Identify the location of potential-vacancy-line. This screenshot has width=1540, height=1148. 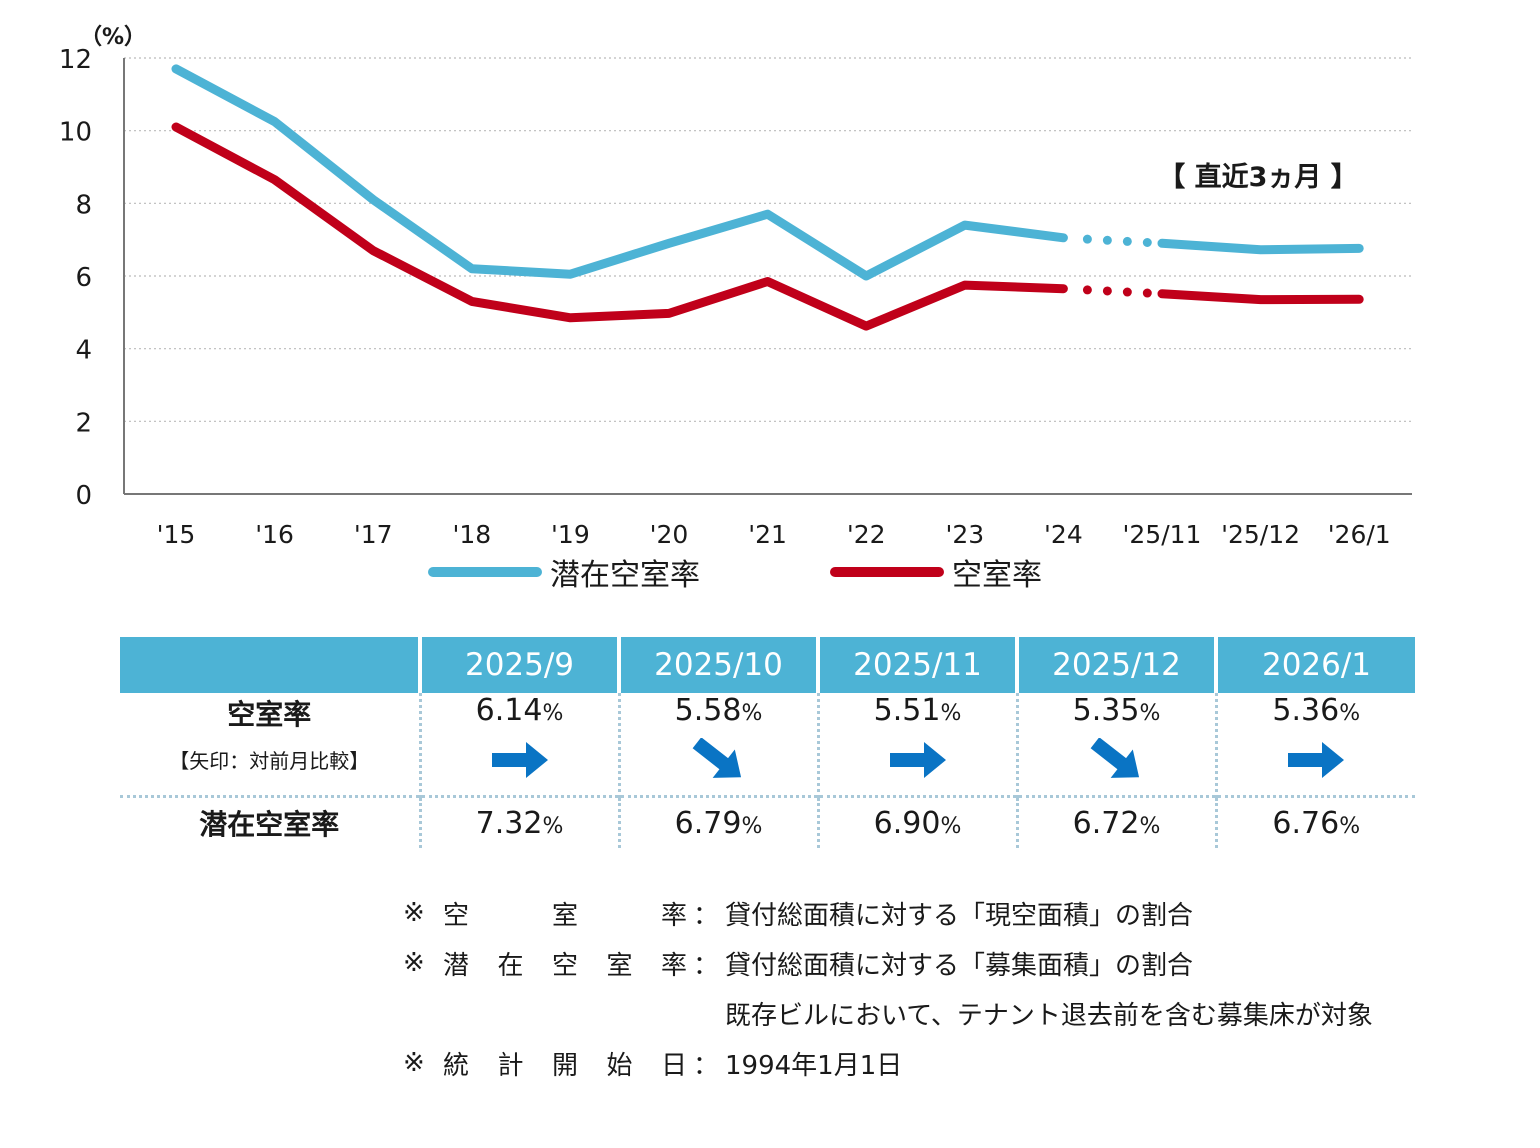
(619, 172).